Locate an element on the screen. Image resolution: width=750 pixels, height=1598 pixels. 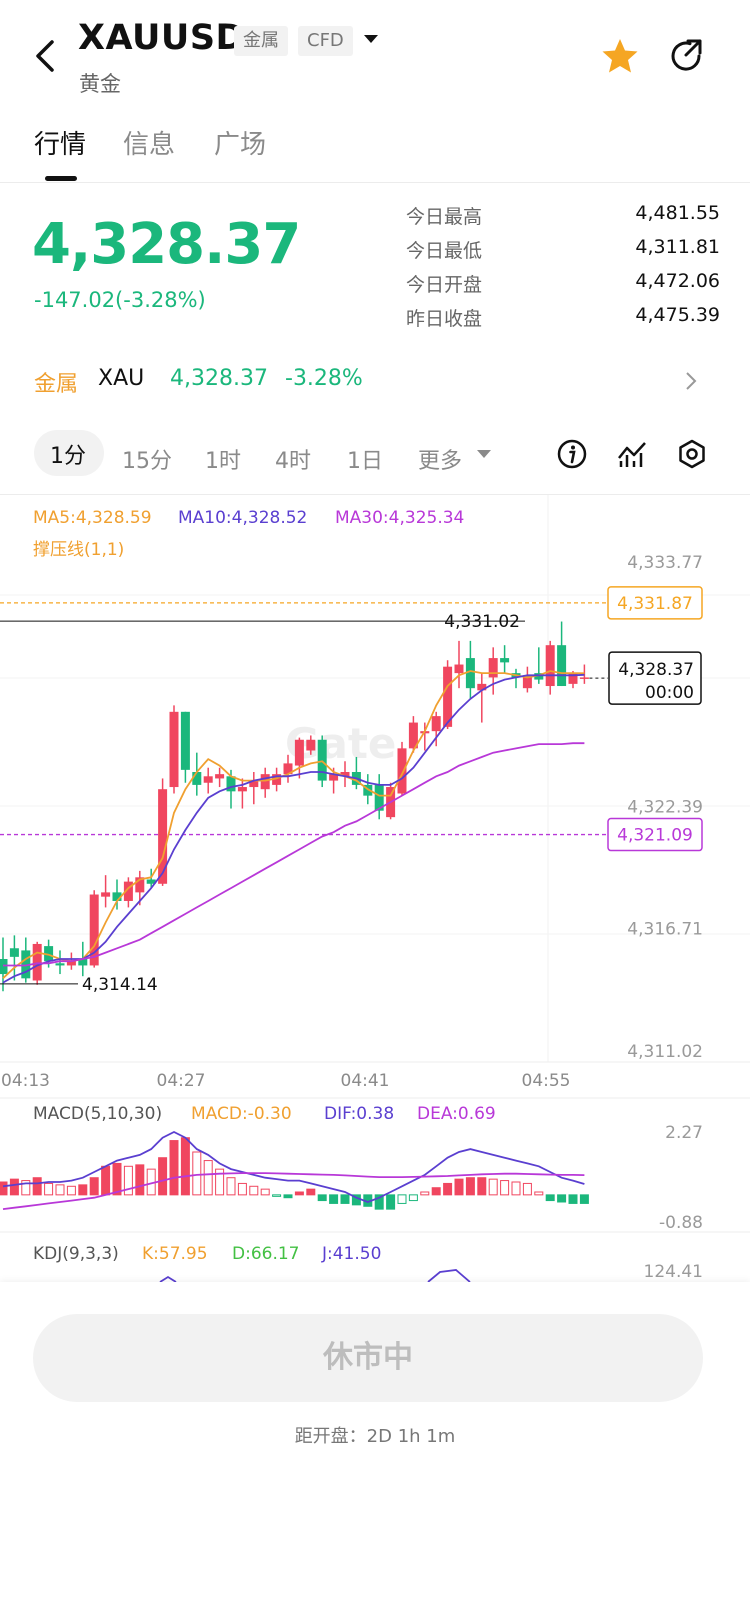
chart-settings-button is located at coordinates (692, 454).